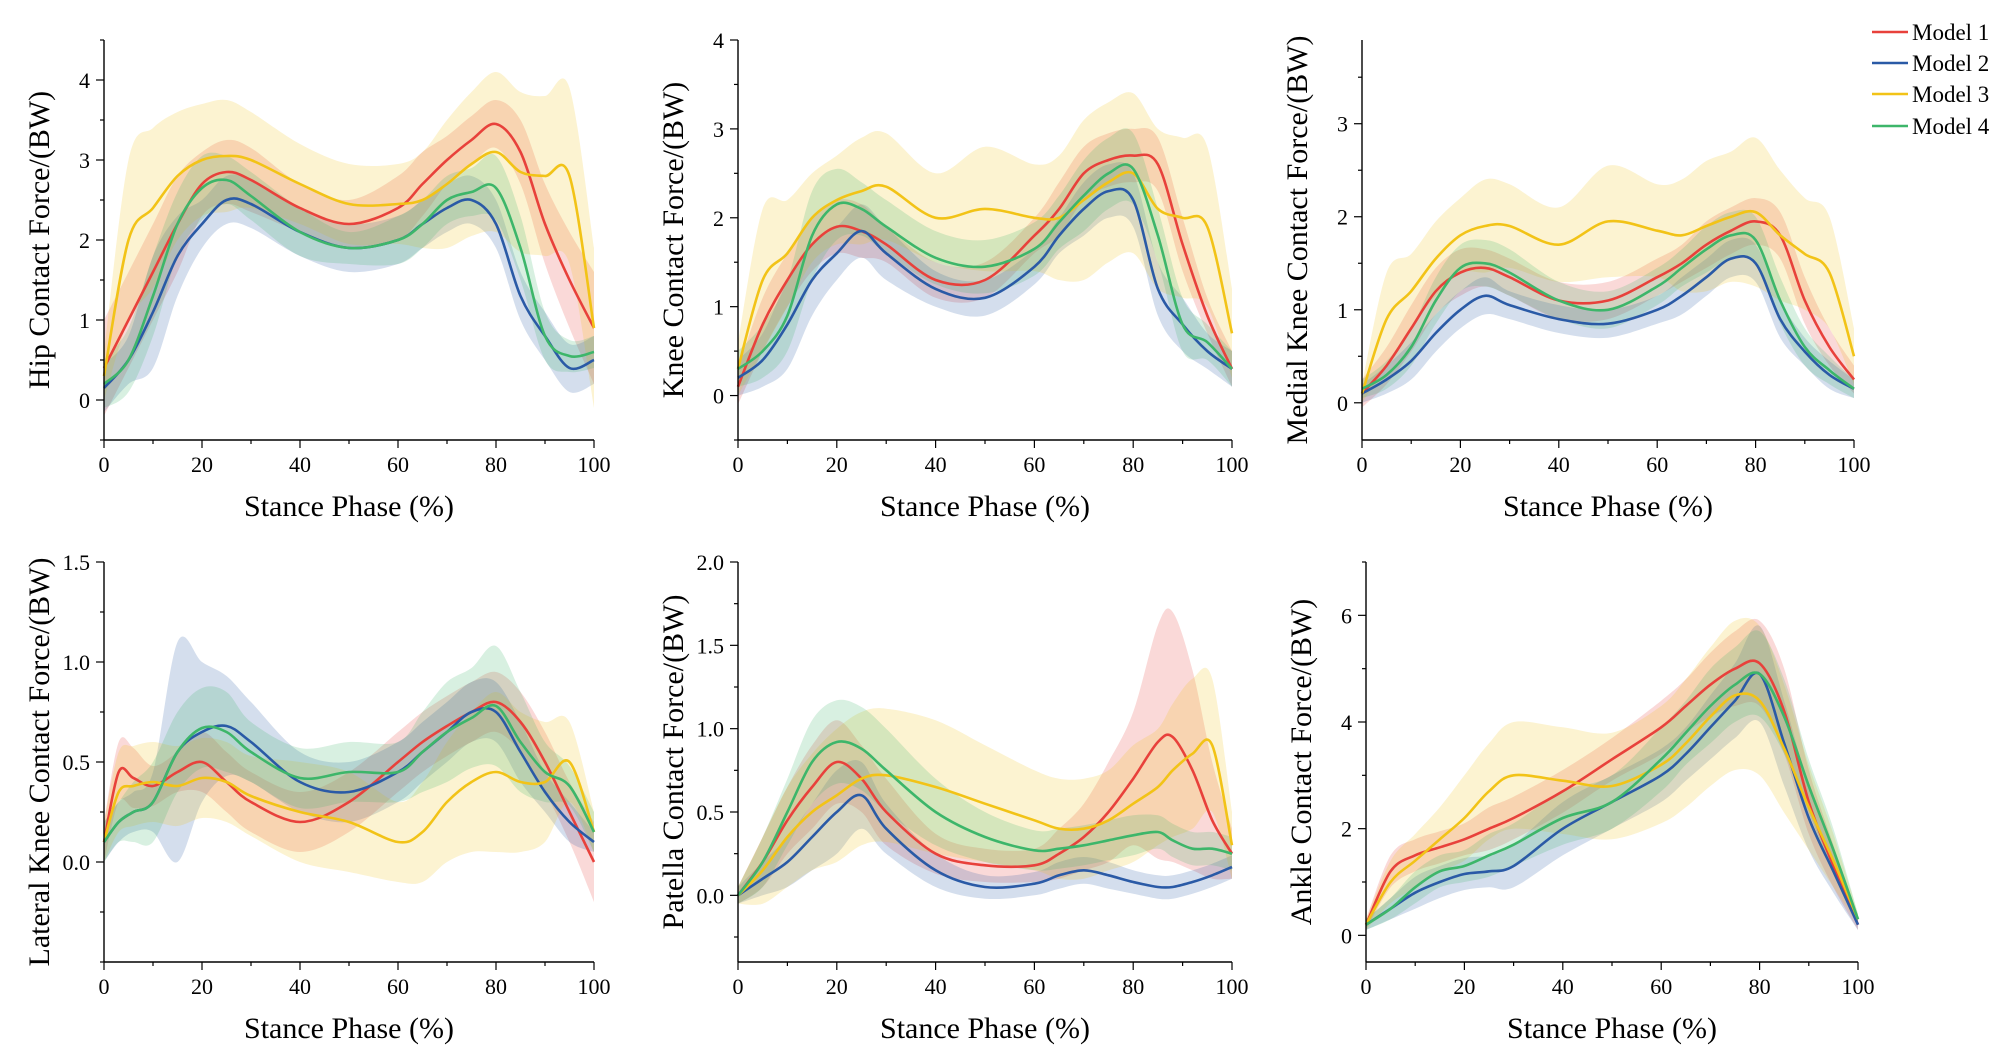 Image resolution: width=2008 pixels, height=1052 pixels. What do you see at coordinates (1950, 63) in the screenshot?
I see `legend-label-model-2: Model 2` at bounding box center [1950, 63].